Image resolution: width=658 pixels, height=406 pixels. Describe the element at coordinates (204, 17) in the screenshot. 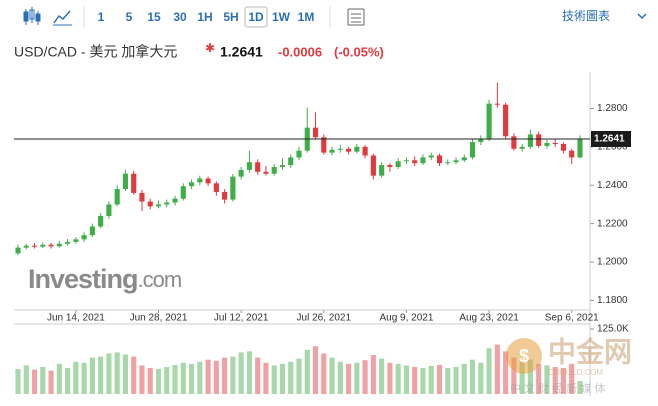

I see `interval-button: 1H` at that location.